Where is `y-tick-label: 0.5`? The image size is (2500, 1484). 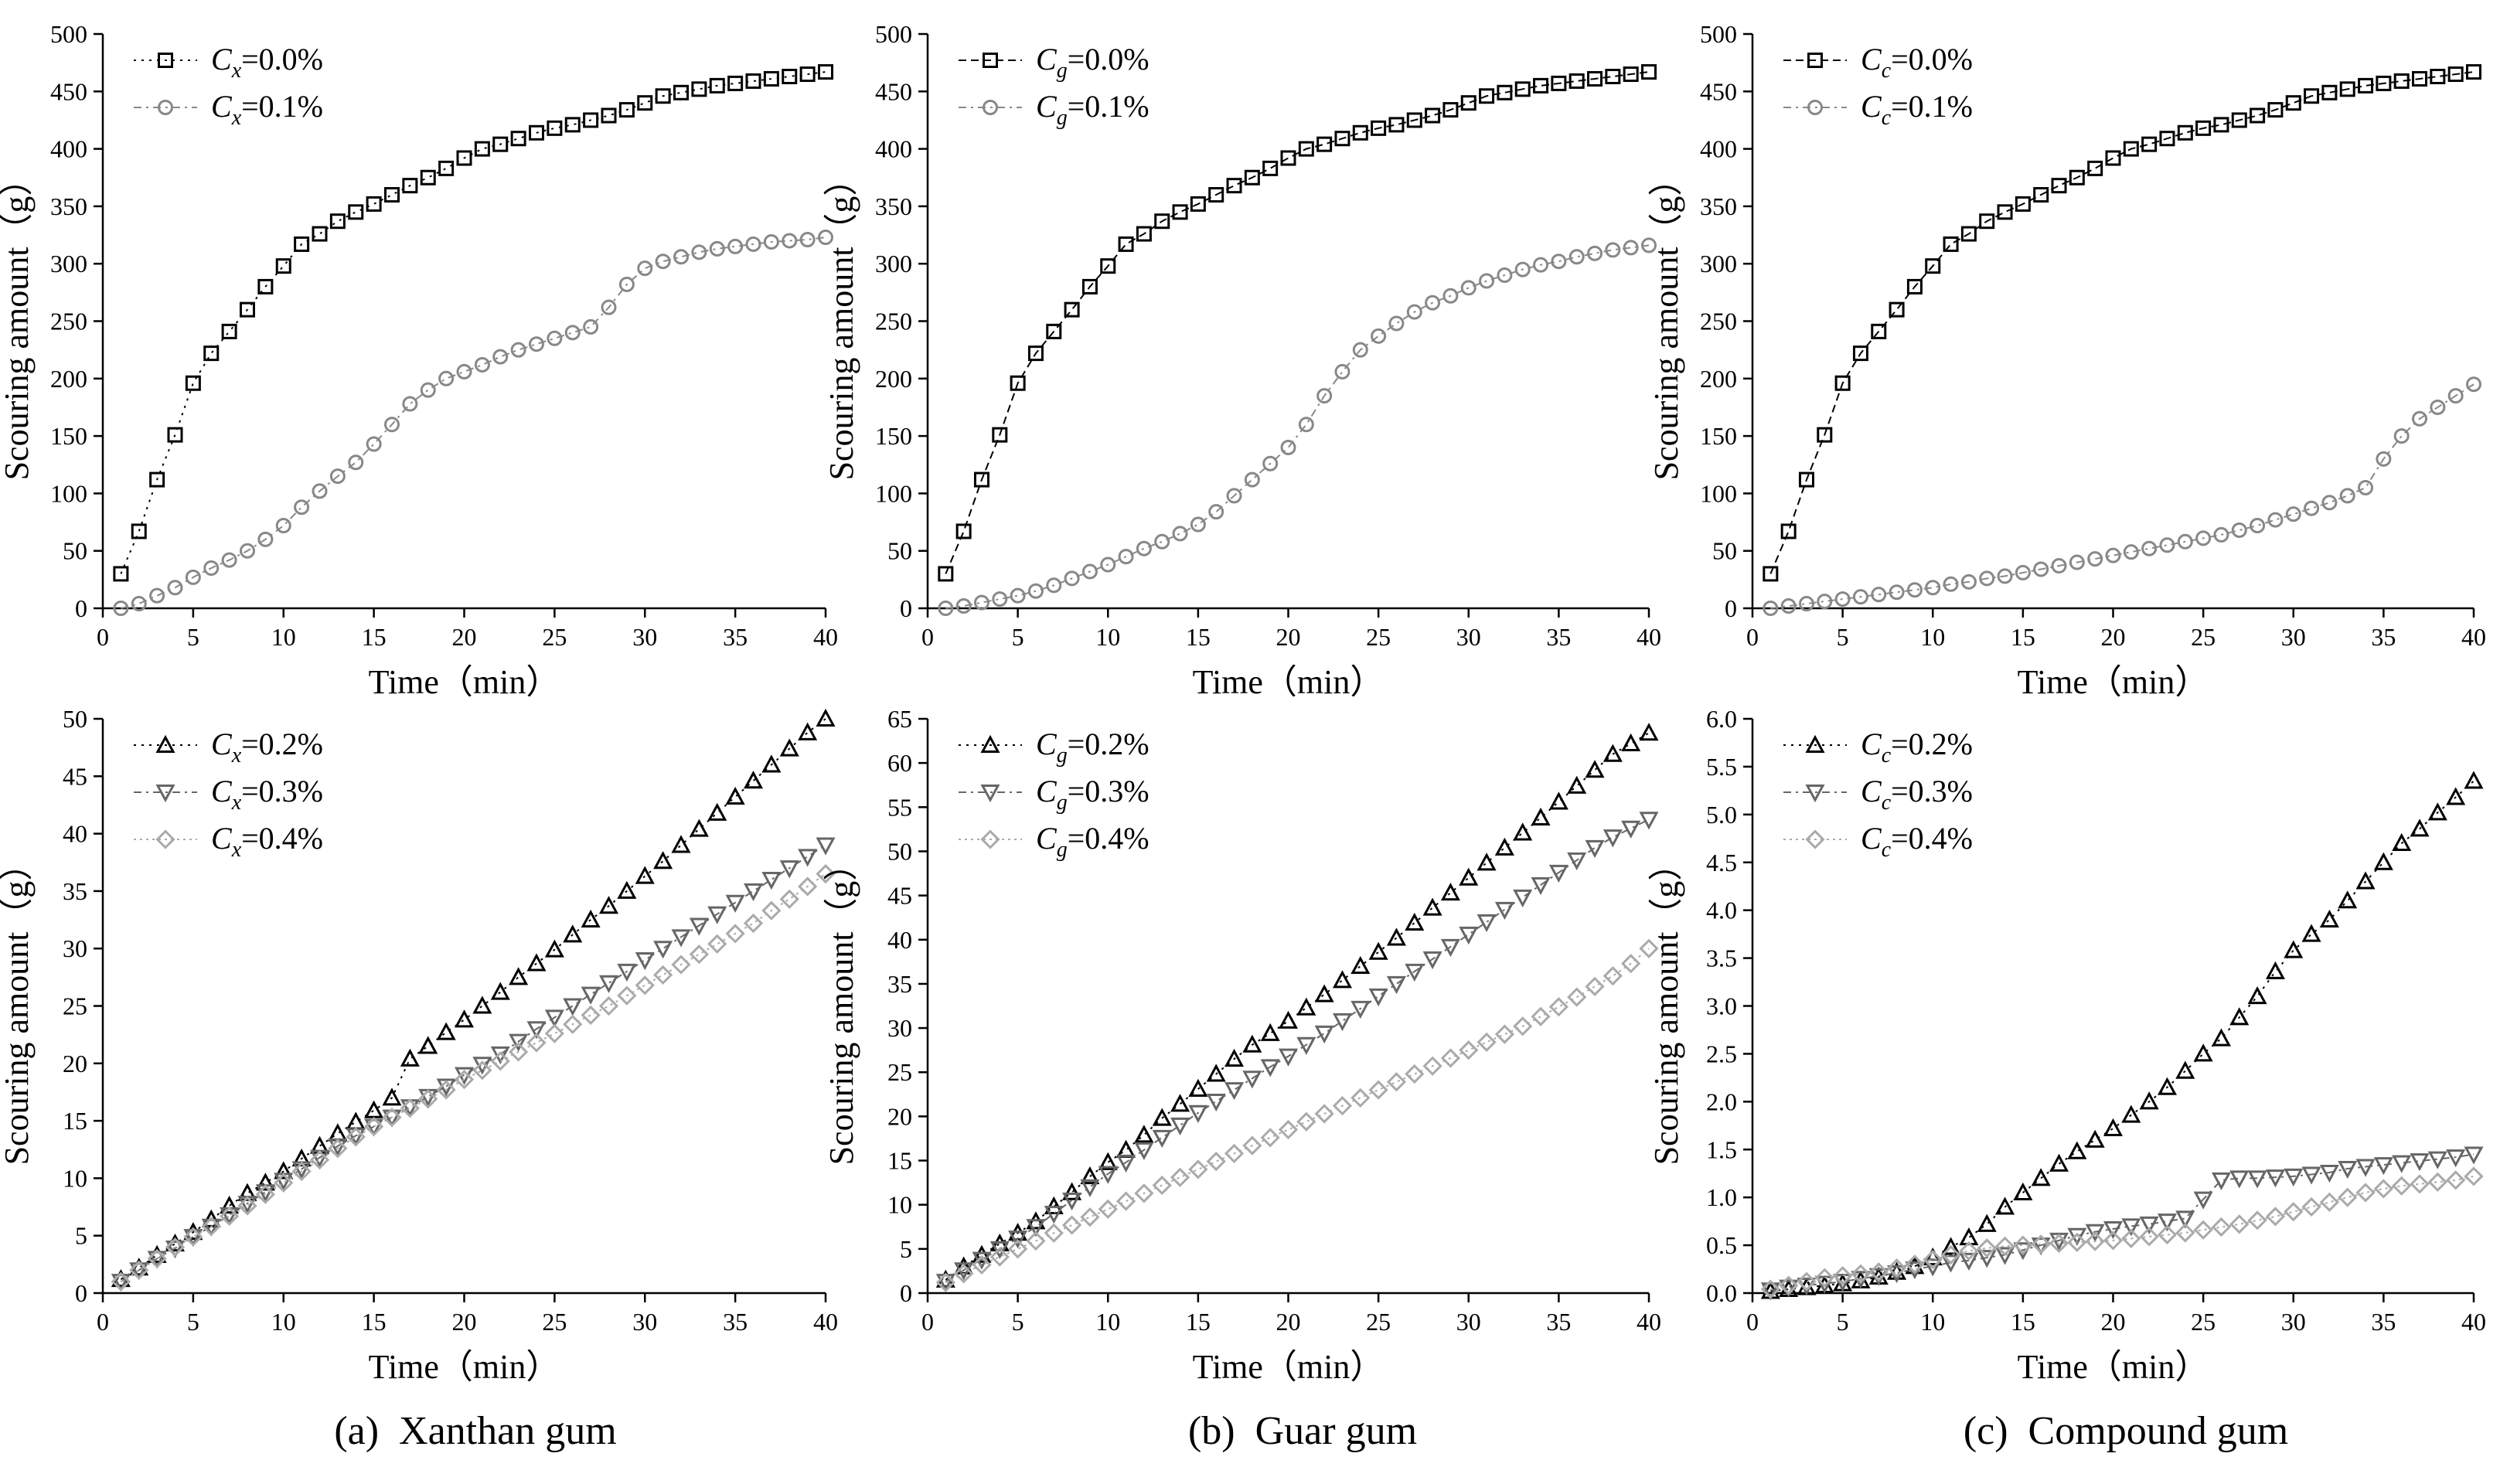 y-tick-label: 0.5 is located at coordinates (1722, 1245).